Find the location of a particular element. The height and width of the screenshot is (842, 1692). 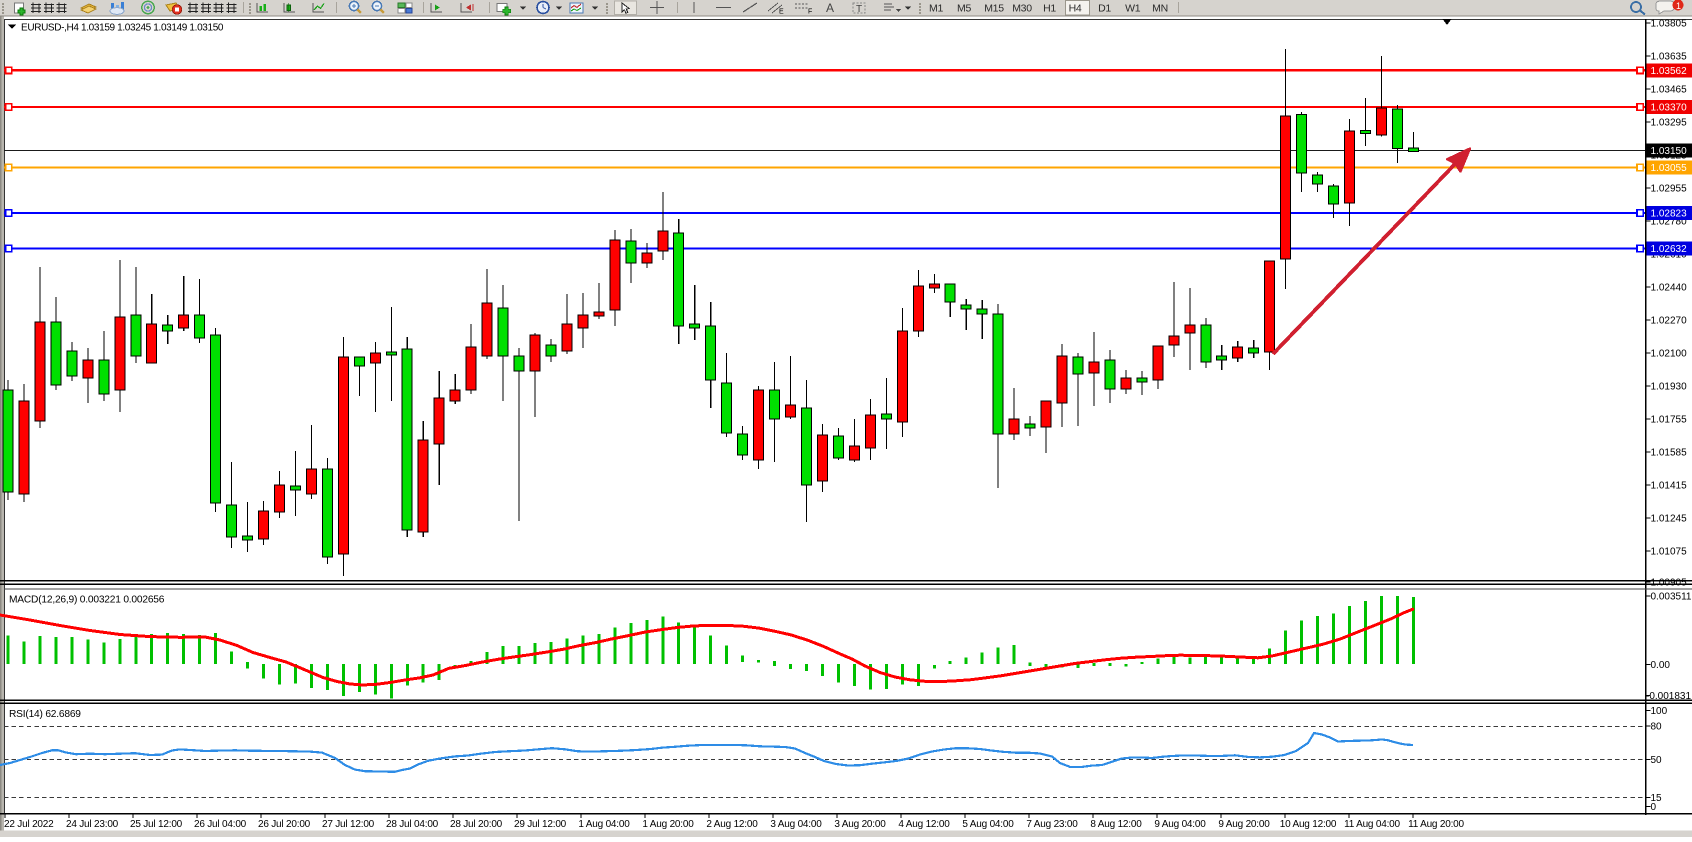

svg-text: M1 is located at coordinates (936, 9).